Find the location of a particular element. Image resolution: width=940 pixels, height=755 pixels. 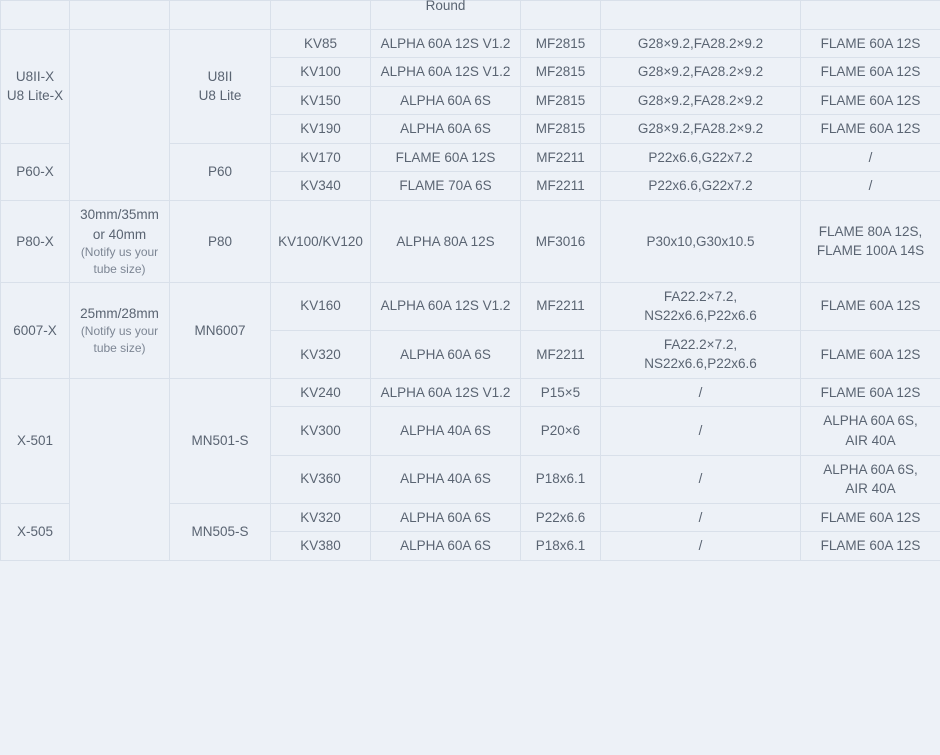

cell-motor-model: MN505-S is located at coordinates (220, 531).